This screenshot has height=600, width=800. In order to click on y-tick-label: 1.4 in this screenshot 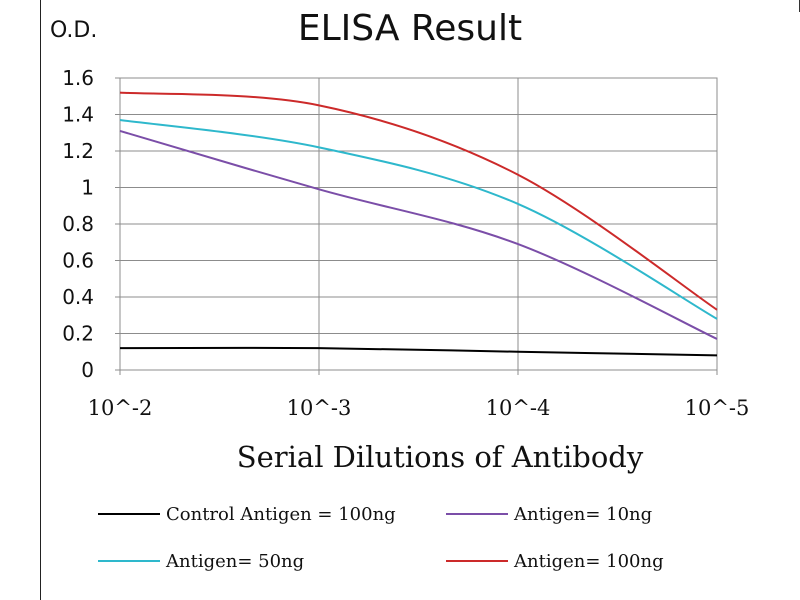, I will do `click(78, 115)`.